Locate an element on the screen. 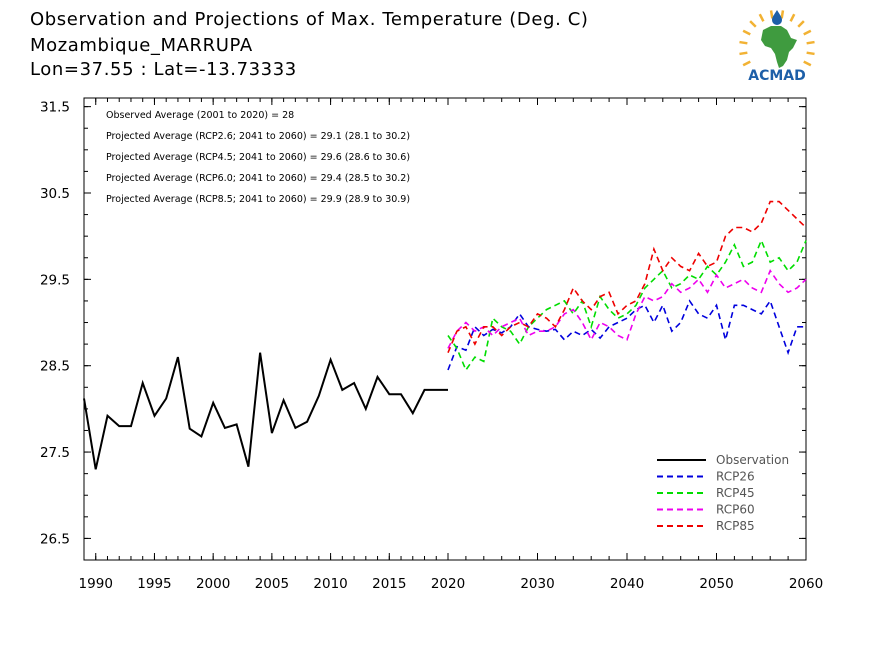 The height and width of the screenshot is (659, 879). x-tick-label: 2060 is located at coordinates (806, 584).